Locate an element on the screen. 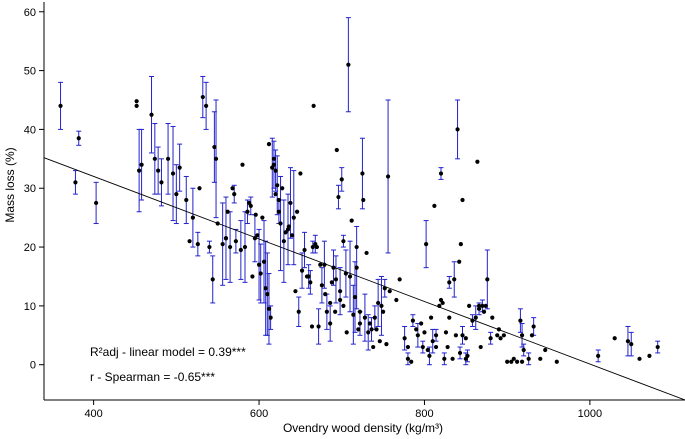  y-tick-label: 20 is located at coordinates (30, 248).